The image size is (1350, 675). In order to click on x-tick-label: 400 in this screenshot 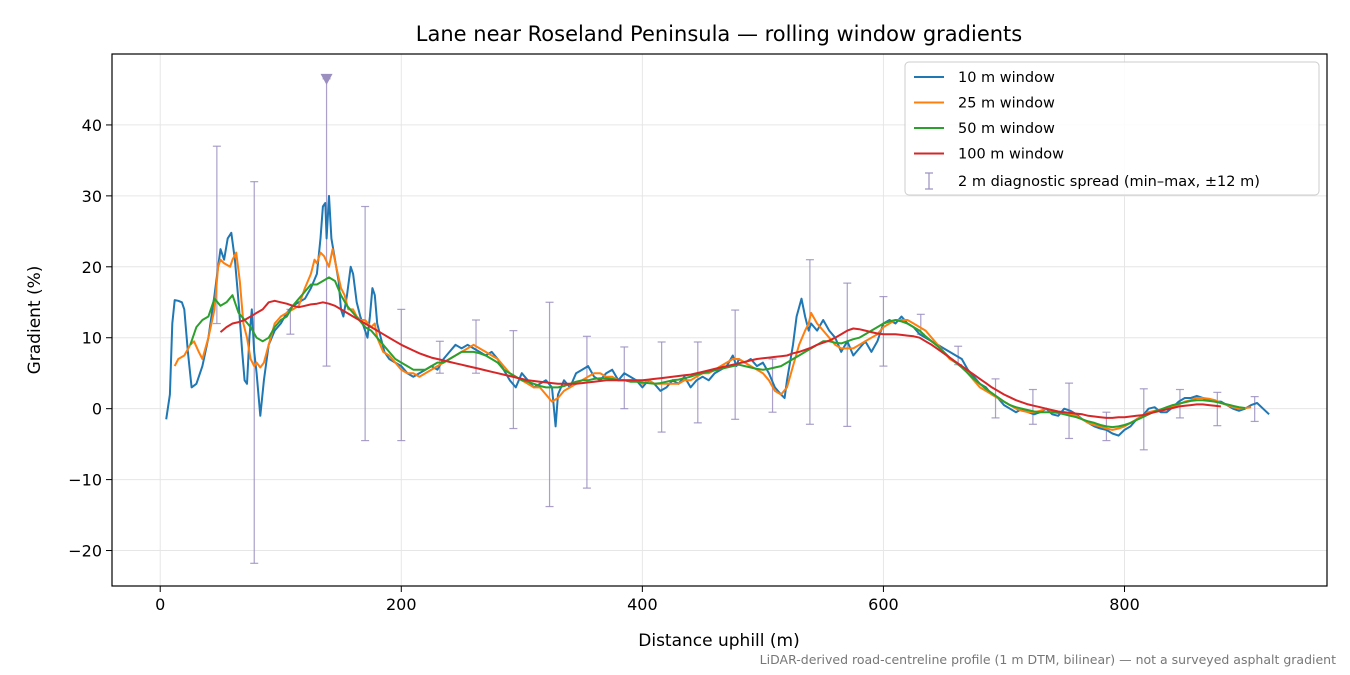, I will do `click(642, 604)`.